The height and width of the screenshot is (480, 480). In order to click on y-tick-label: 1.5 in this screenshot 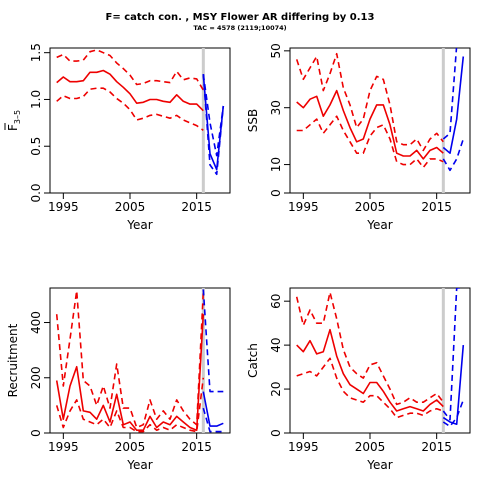, I will do `click(36, 52)`.